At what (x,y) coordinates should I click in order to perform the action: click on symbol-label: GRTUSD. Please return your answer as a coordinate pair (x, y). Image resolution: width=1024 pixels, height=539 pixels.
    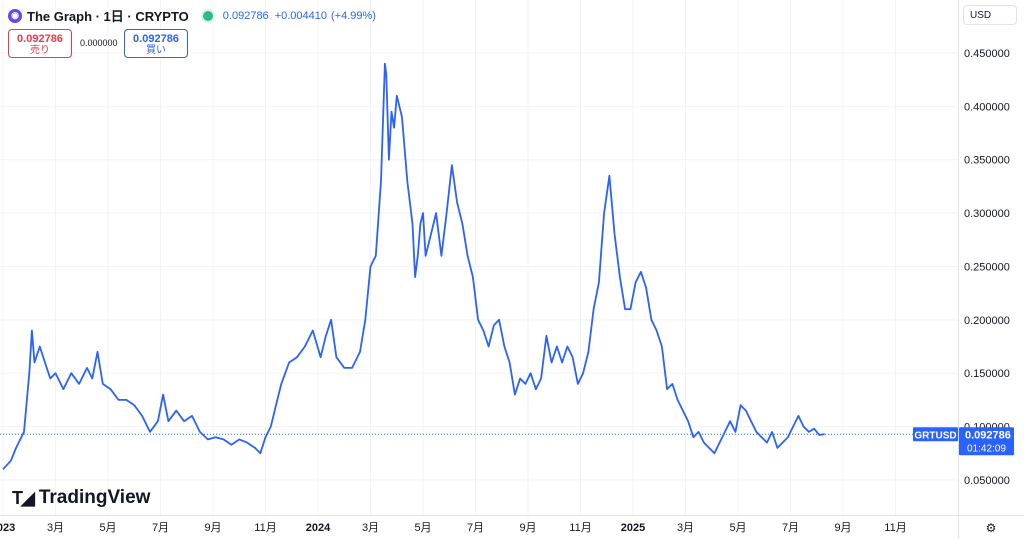
    Looking at the image, I should click on (935, 435).